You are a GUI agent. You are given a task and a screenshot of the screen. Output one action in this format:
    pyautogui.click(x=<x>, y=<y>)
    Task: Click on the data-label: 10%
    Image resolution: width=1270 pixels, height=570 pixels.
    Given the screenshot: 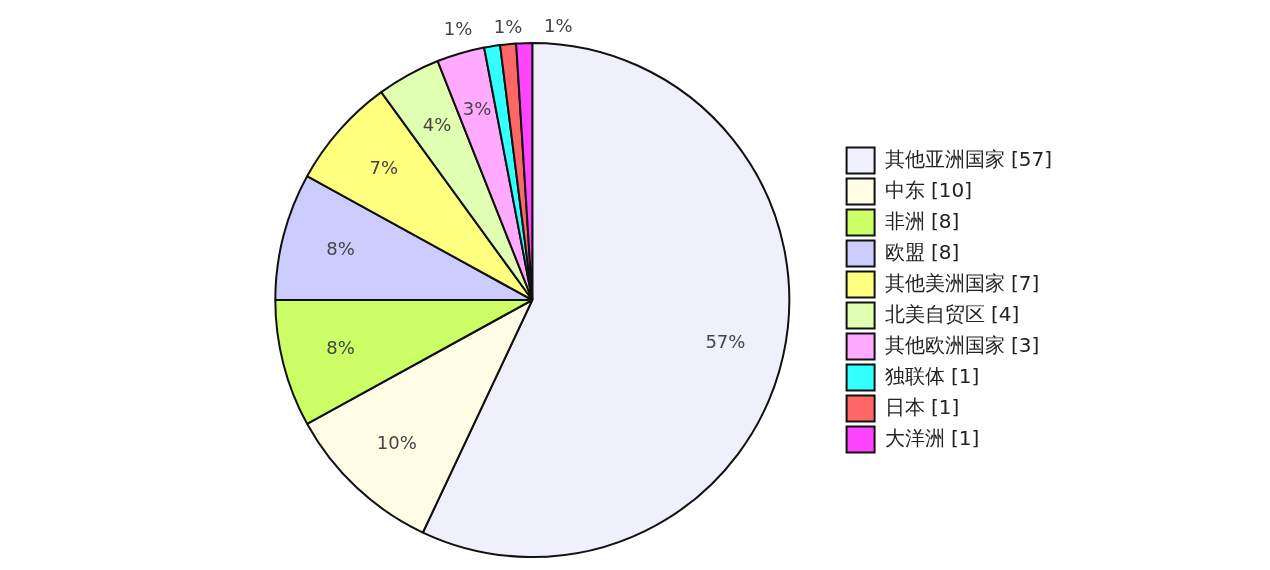 What is the action you would take?
    pyautogui.click(x=396, y=442)
    